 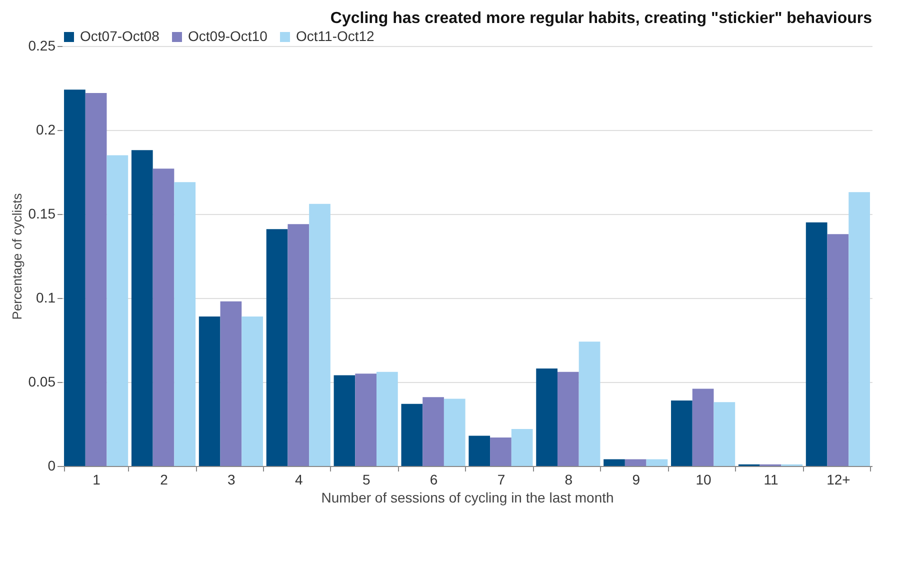 I want to click on x-tick-label: 6, so click(x=434, y=480).